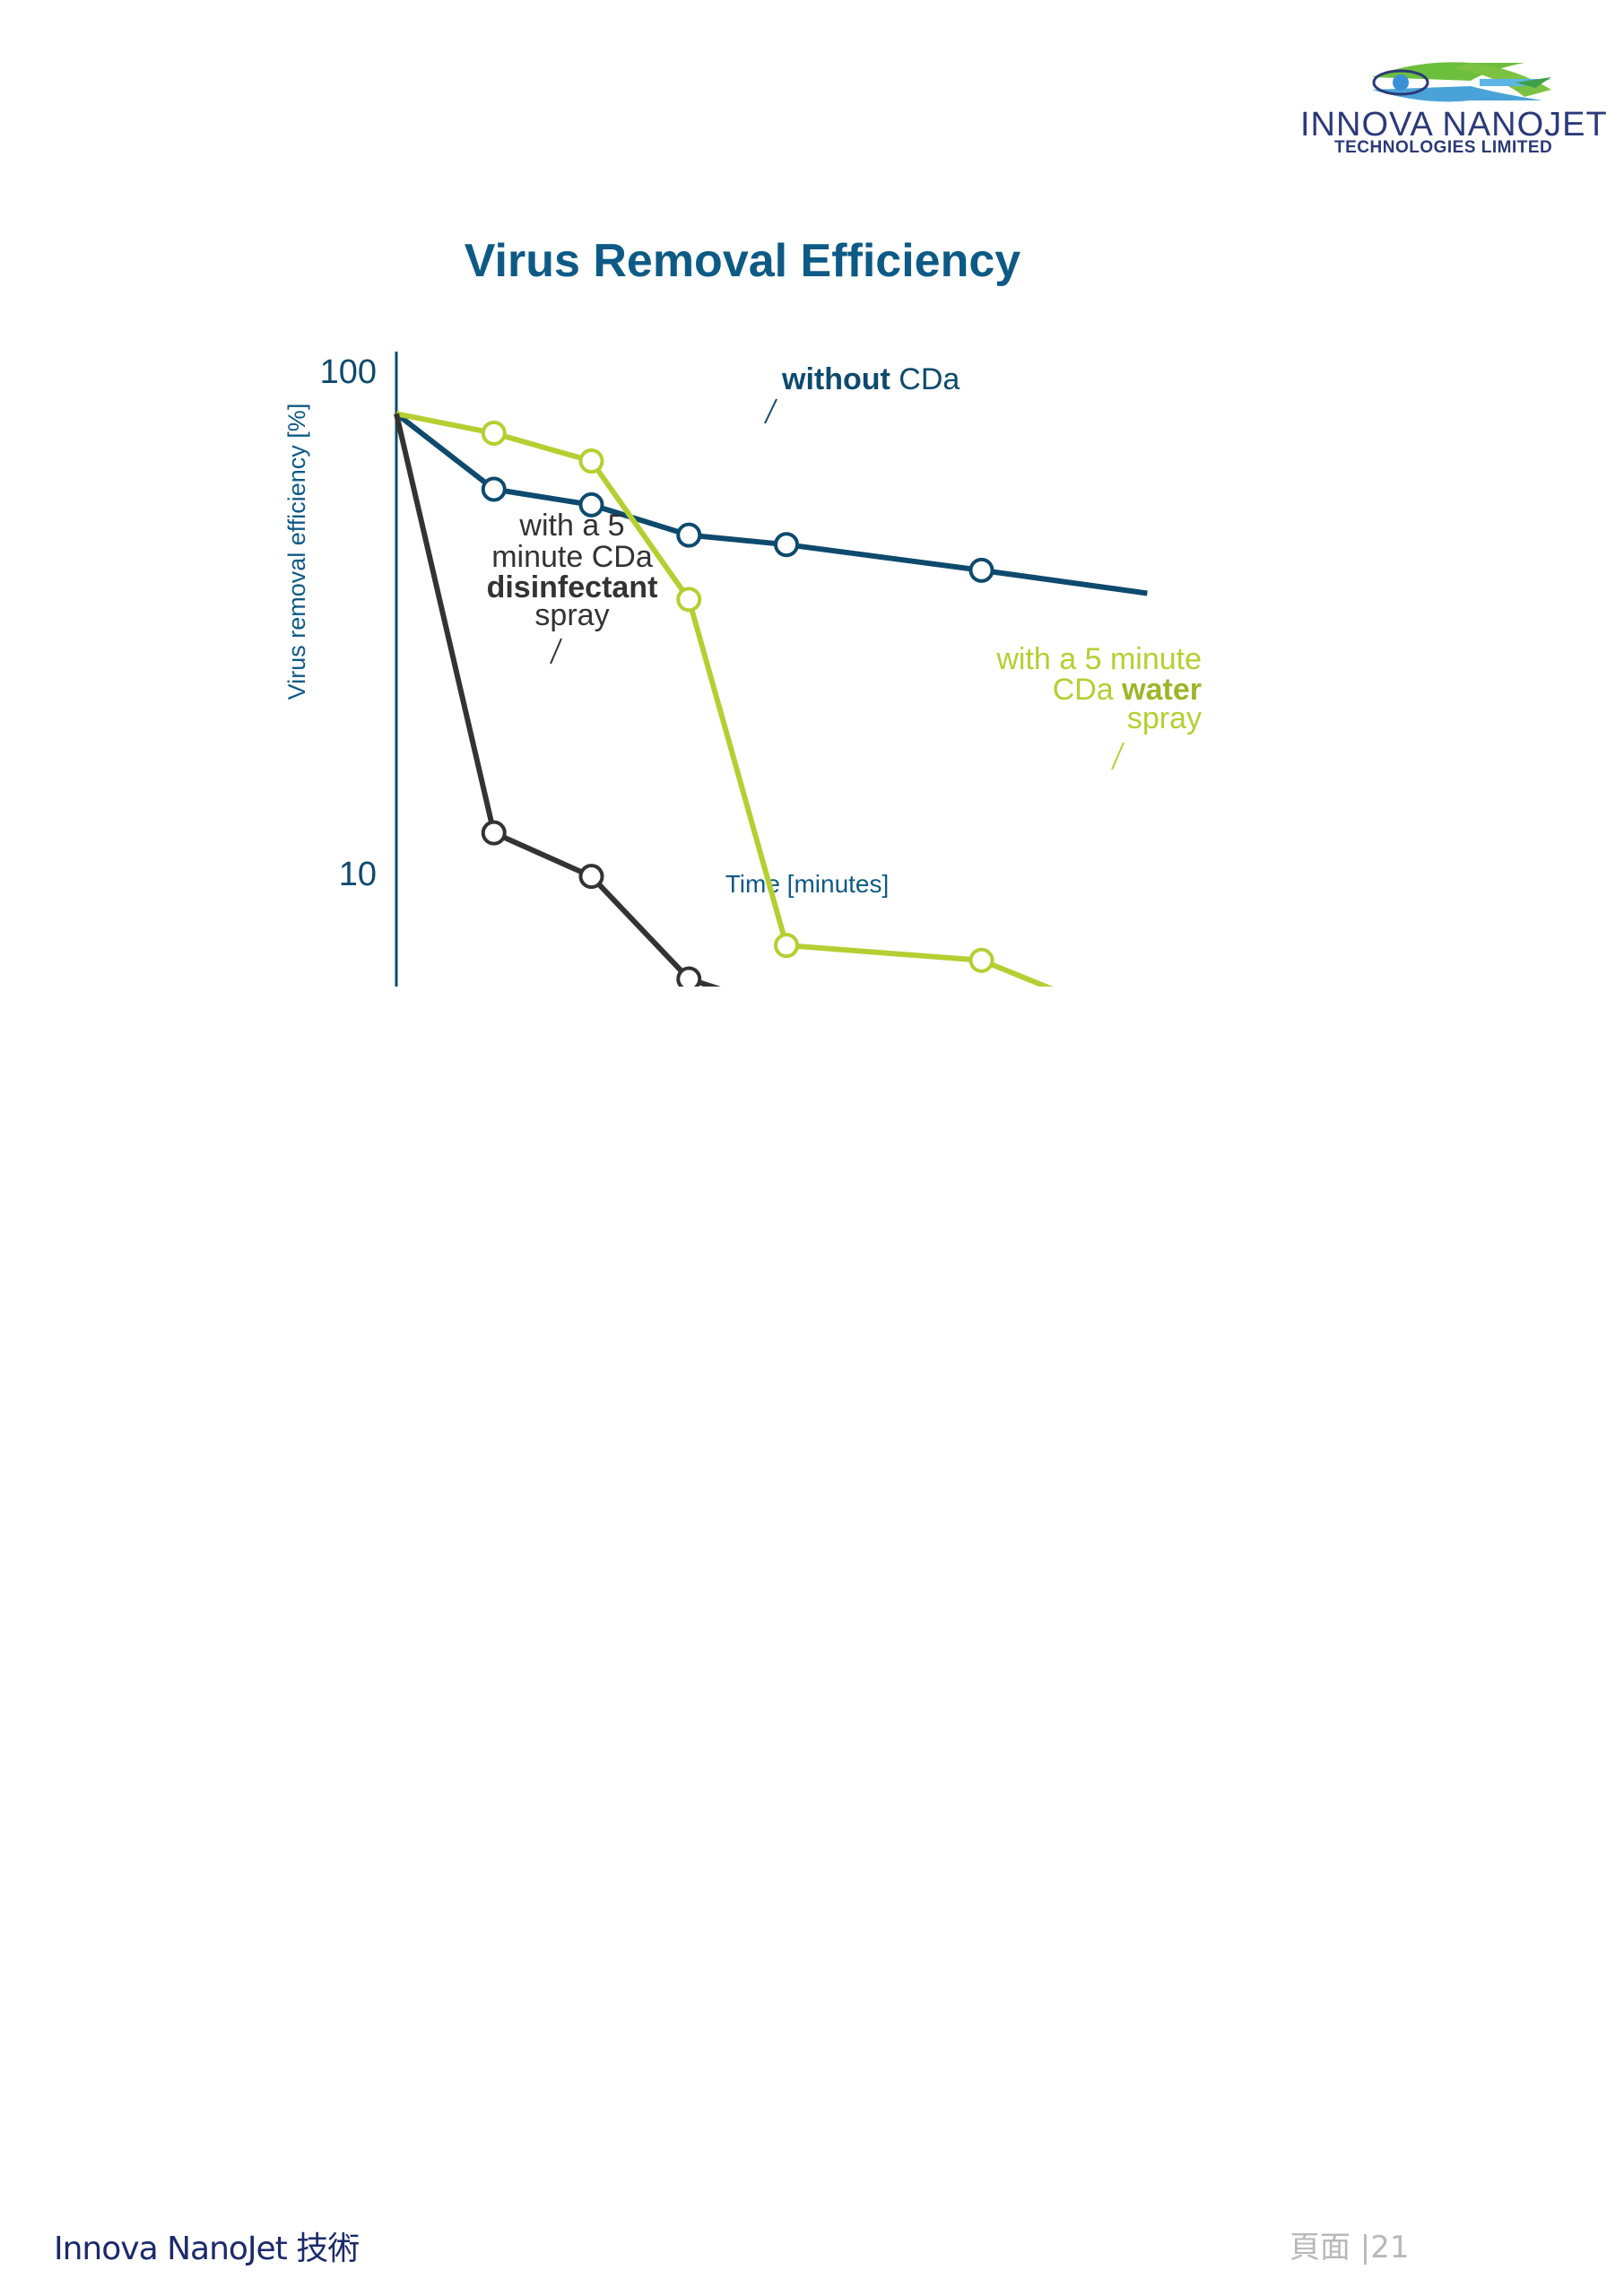  What do you see at coordinates (1098, 659) in the screenshot?
I see `svg-text: with a 5 minute` at bounding box center [1098, 659].